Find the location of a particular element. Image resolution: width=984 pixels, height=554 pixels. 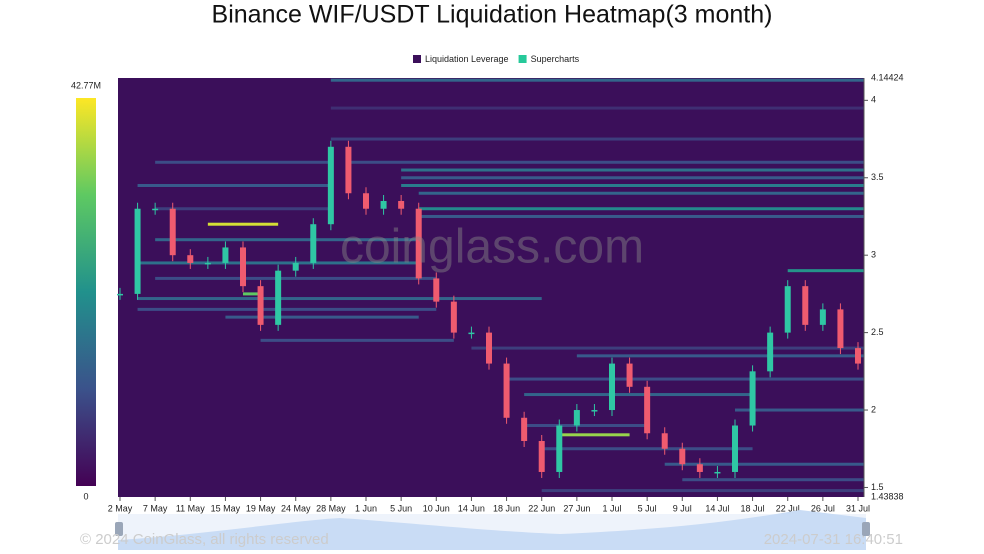

y-tick-label: 2.5 is located at coordinates (877, 332).